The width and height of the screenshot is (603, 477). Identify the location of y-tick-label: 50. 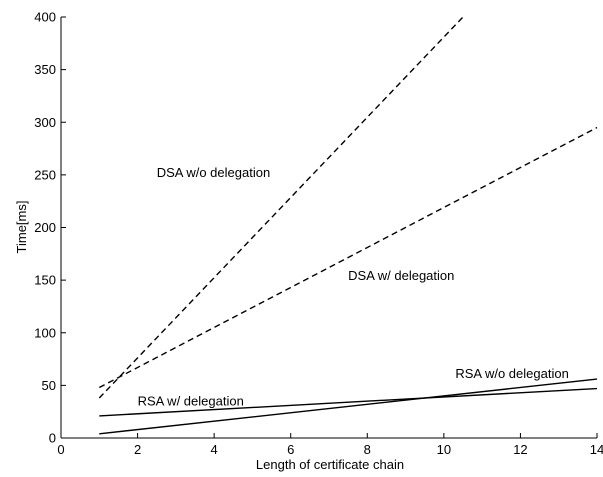
(49, 385).